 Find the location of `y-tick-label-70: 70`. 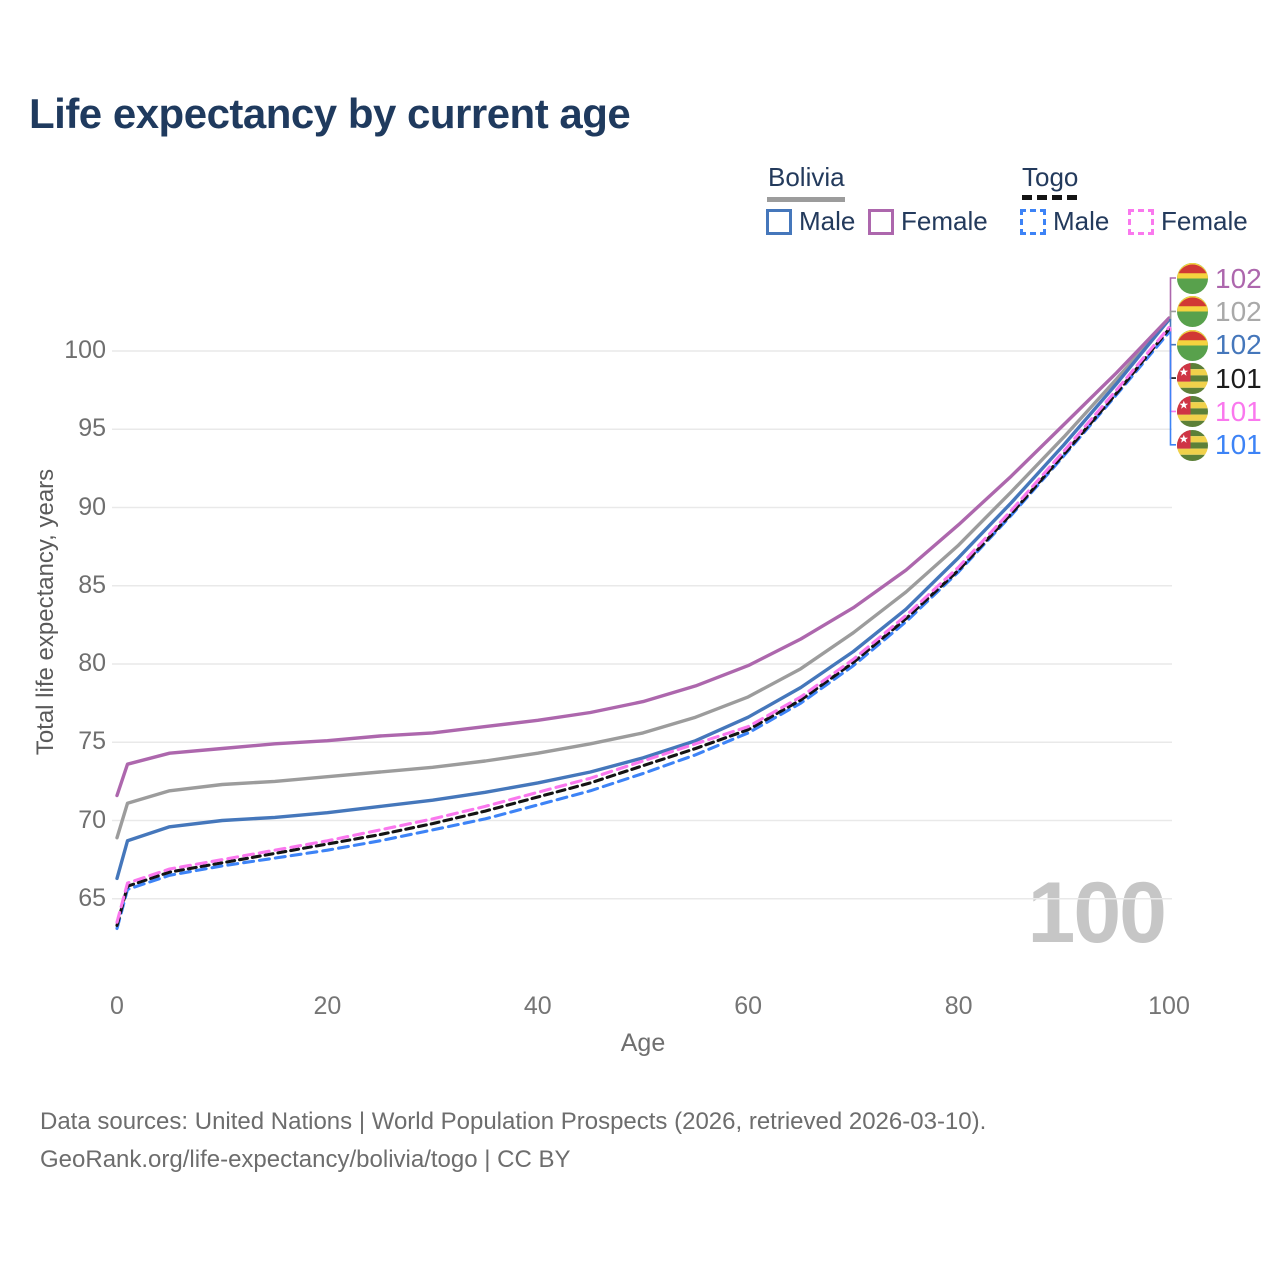

y-tick-label-70: 70 is located at coordinates (92, 819).